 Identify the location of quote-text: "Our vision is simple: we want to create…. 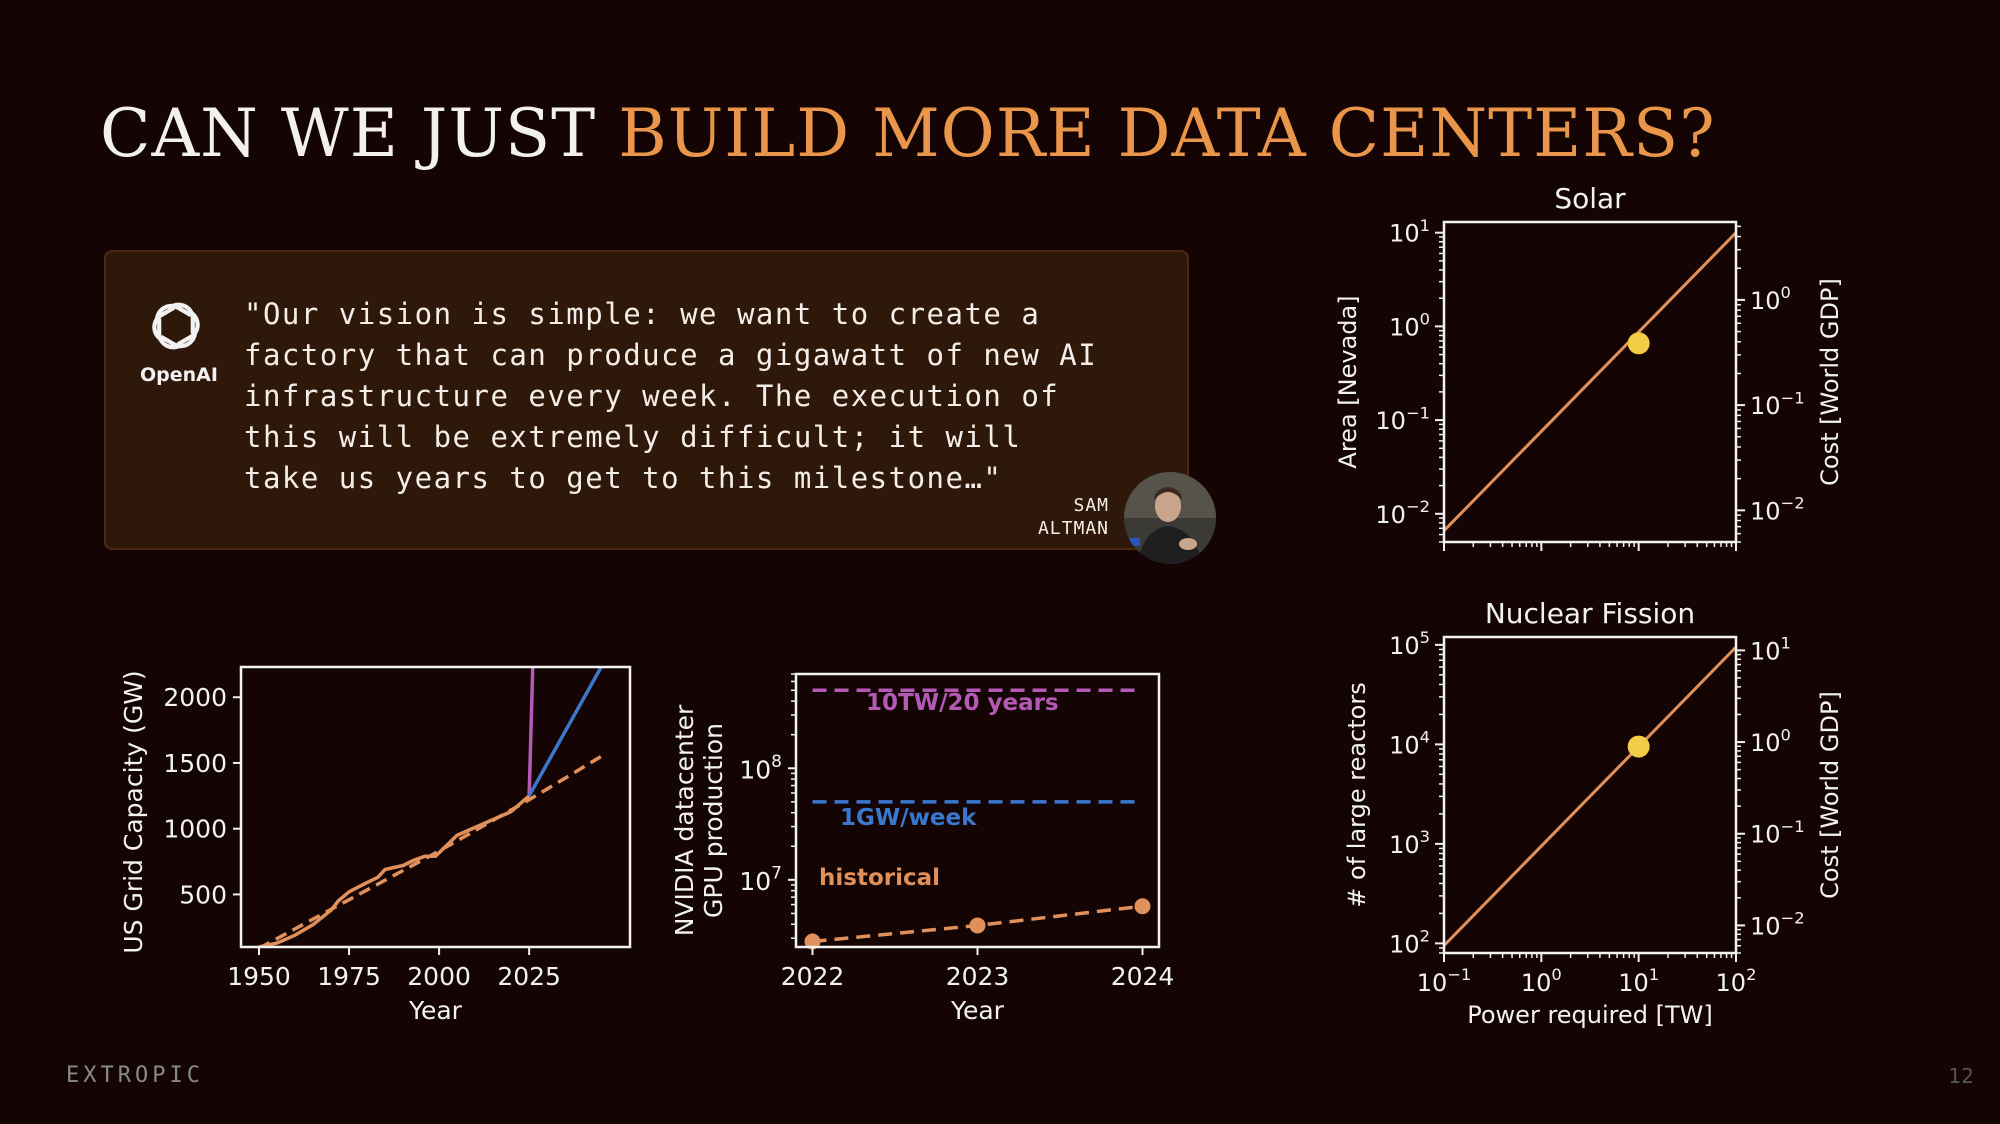
(671, 396).